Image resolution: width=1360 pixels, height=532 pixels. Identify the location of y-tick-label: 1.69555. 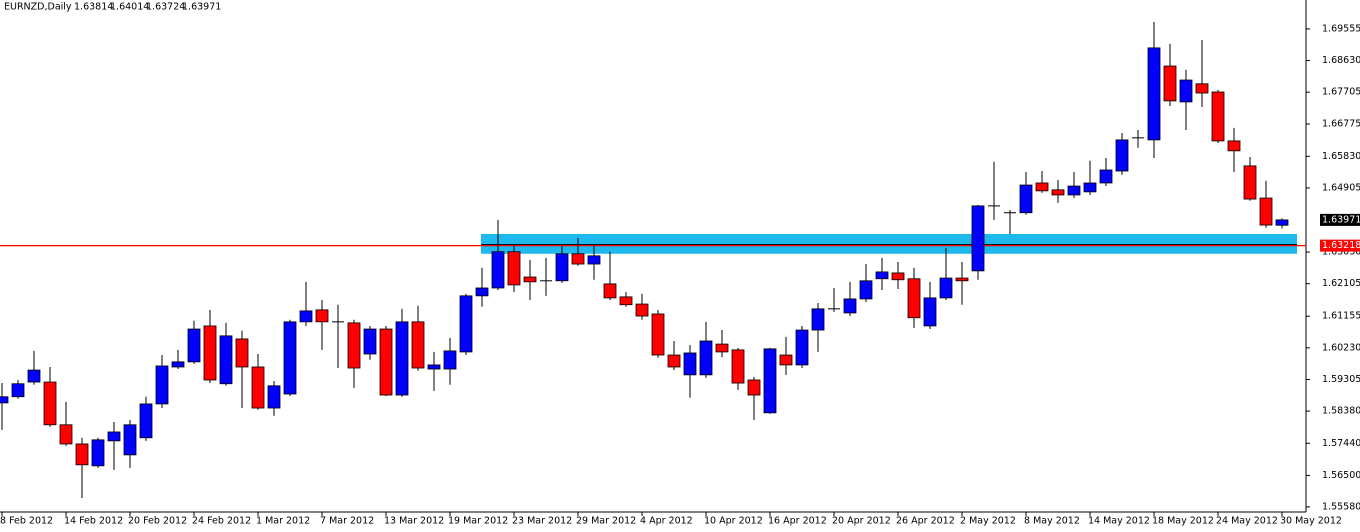
(1341, 28).